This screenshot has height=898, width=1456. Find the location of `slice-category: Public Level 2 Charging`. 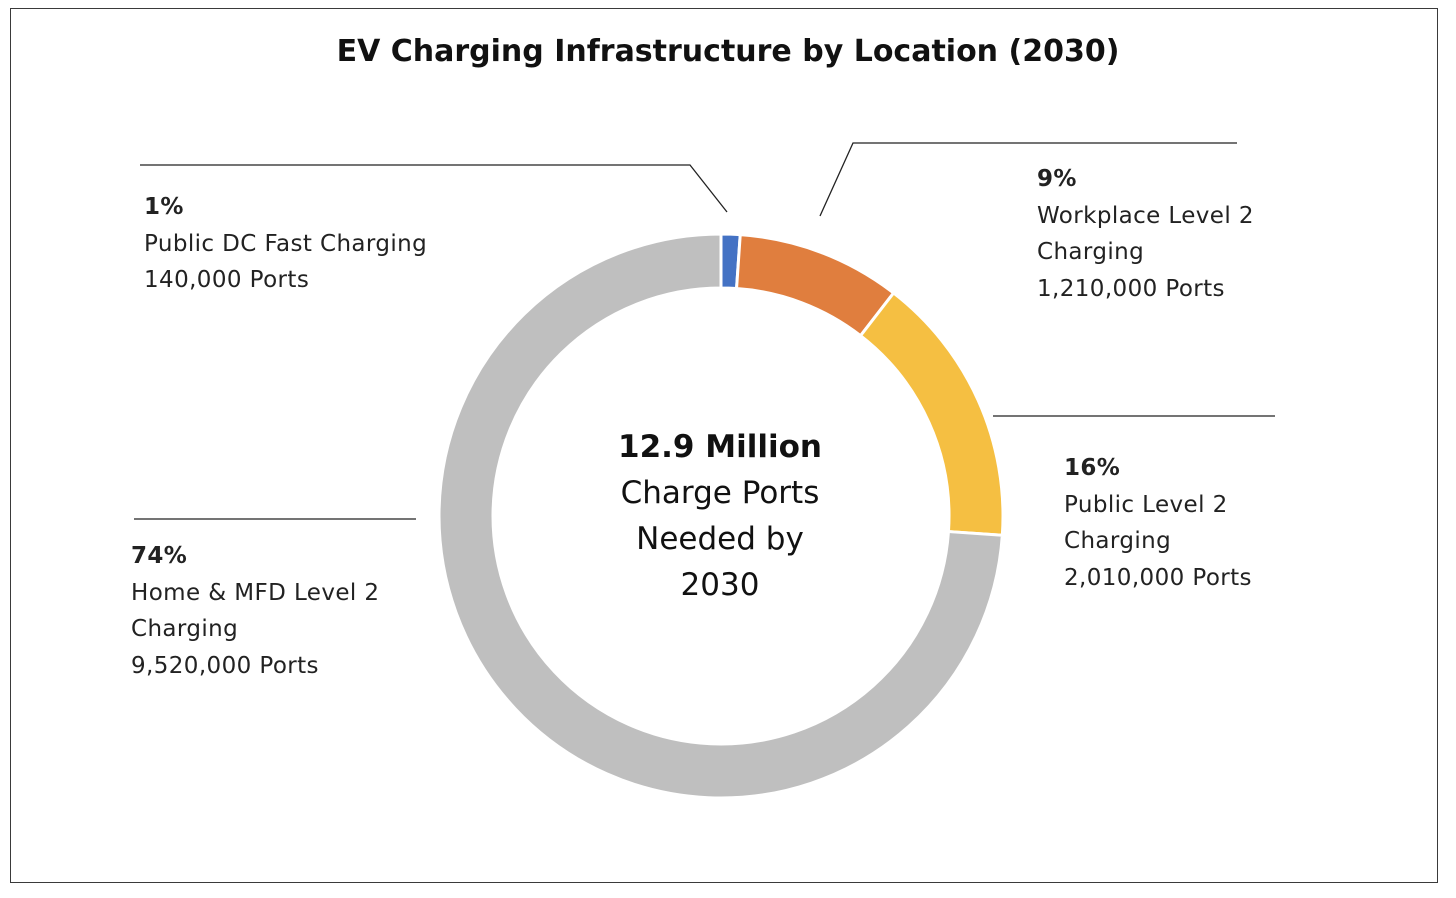

slice-category: Public Level 2 Charging is located at coordinates (1146, 523).